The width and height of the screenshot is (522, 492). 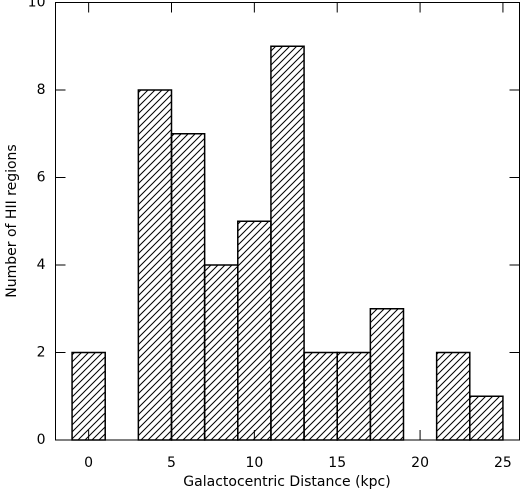 What do you see at coordinates (41, 440) in the screenshot?
I see `y-tick-label: 0` at bounding box center [41, 440].